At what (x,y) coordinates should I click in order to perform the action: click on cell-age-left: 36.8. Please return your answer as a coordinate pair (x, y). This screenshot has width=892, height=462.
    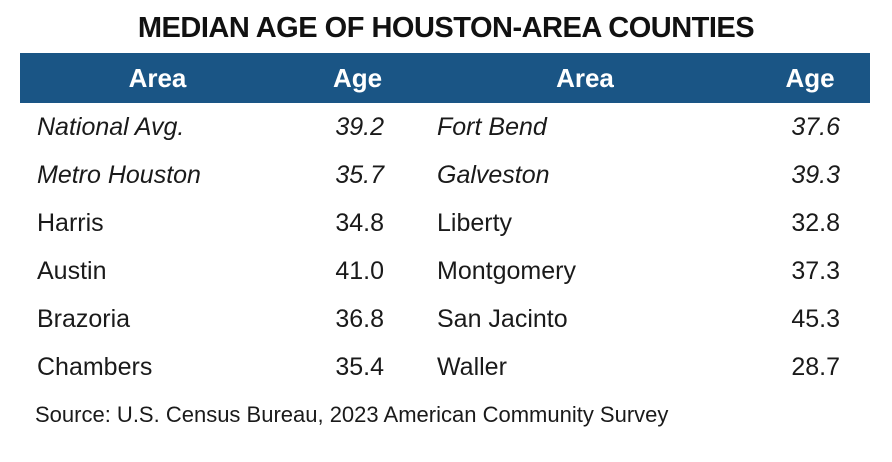
    Looking at the image, I should click on (359, 318).